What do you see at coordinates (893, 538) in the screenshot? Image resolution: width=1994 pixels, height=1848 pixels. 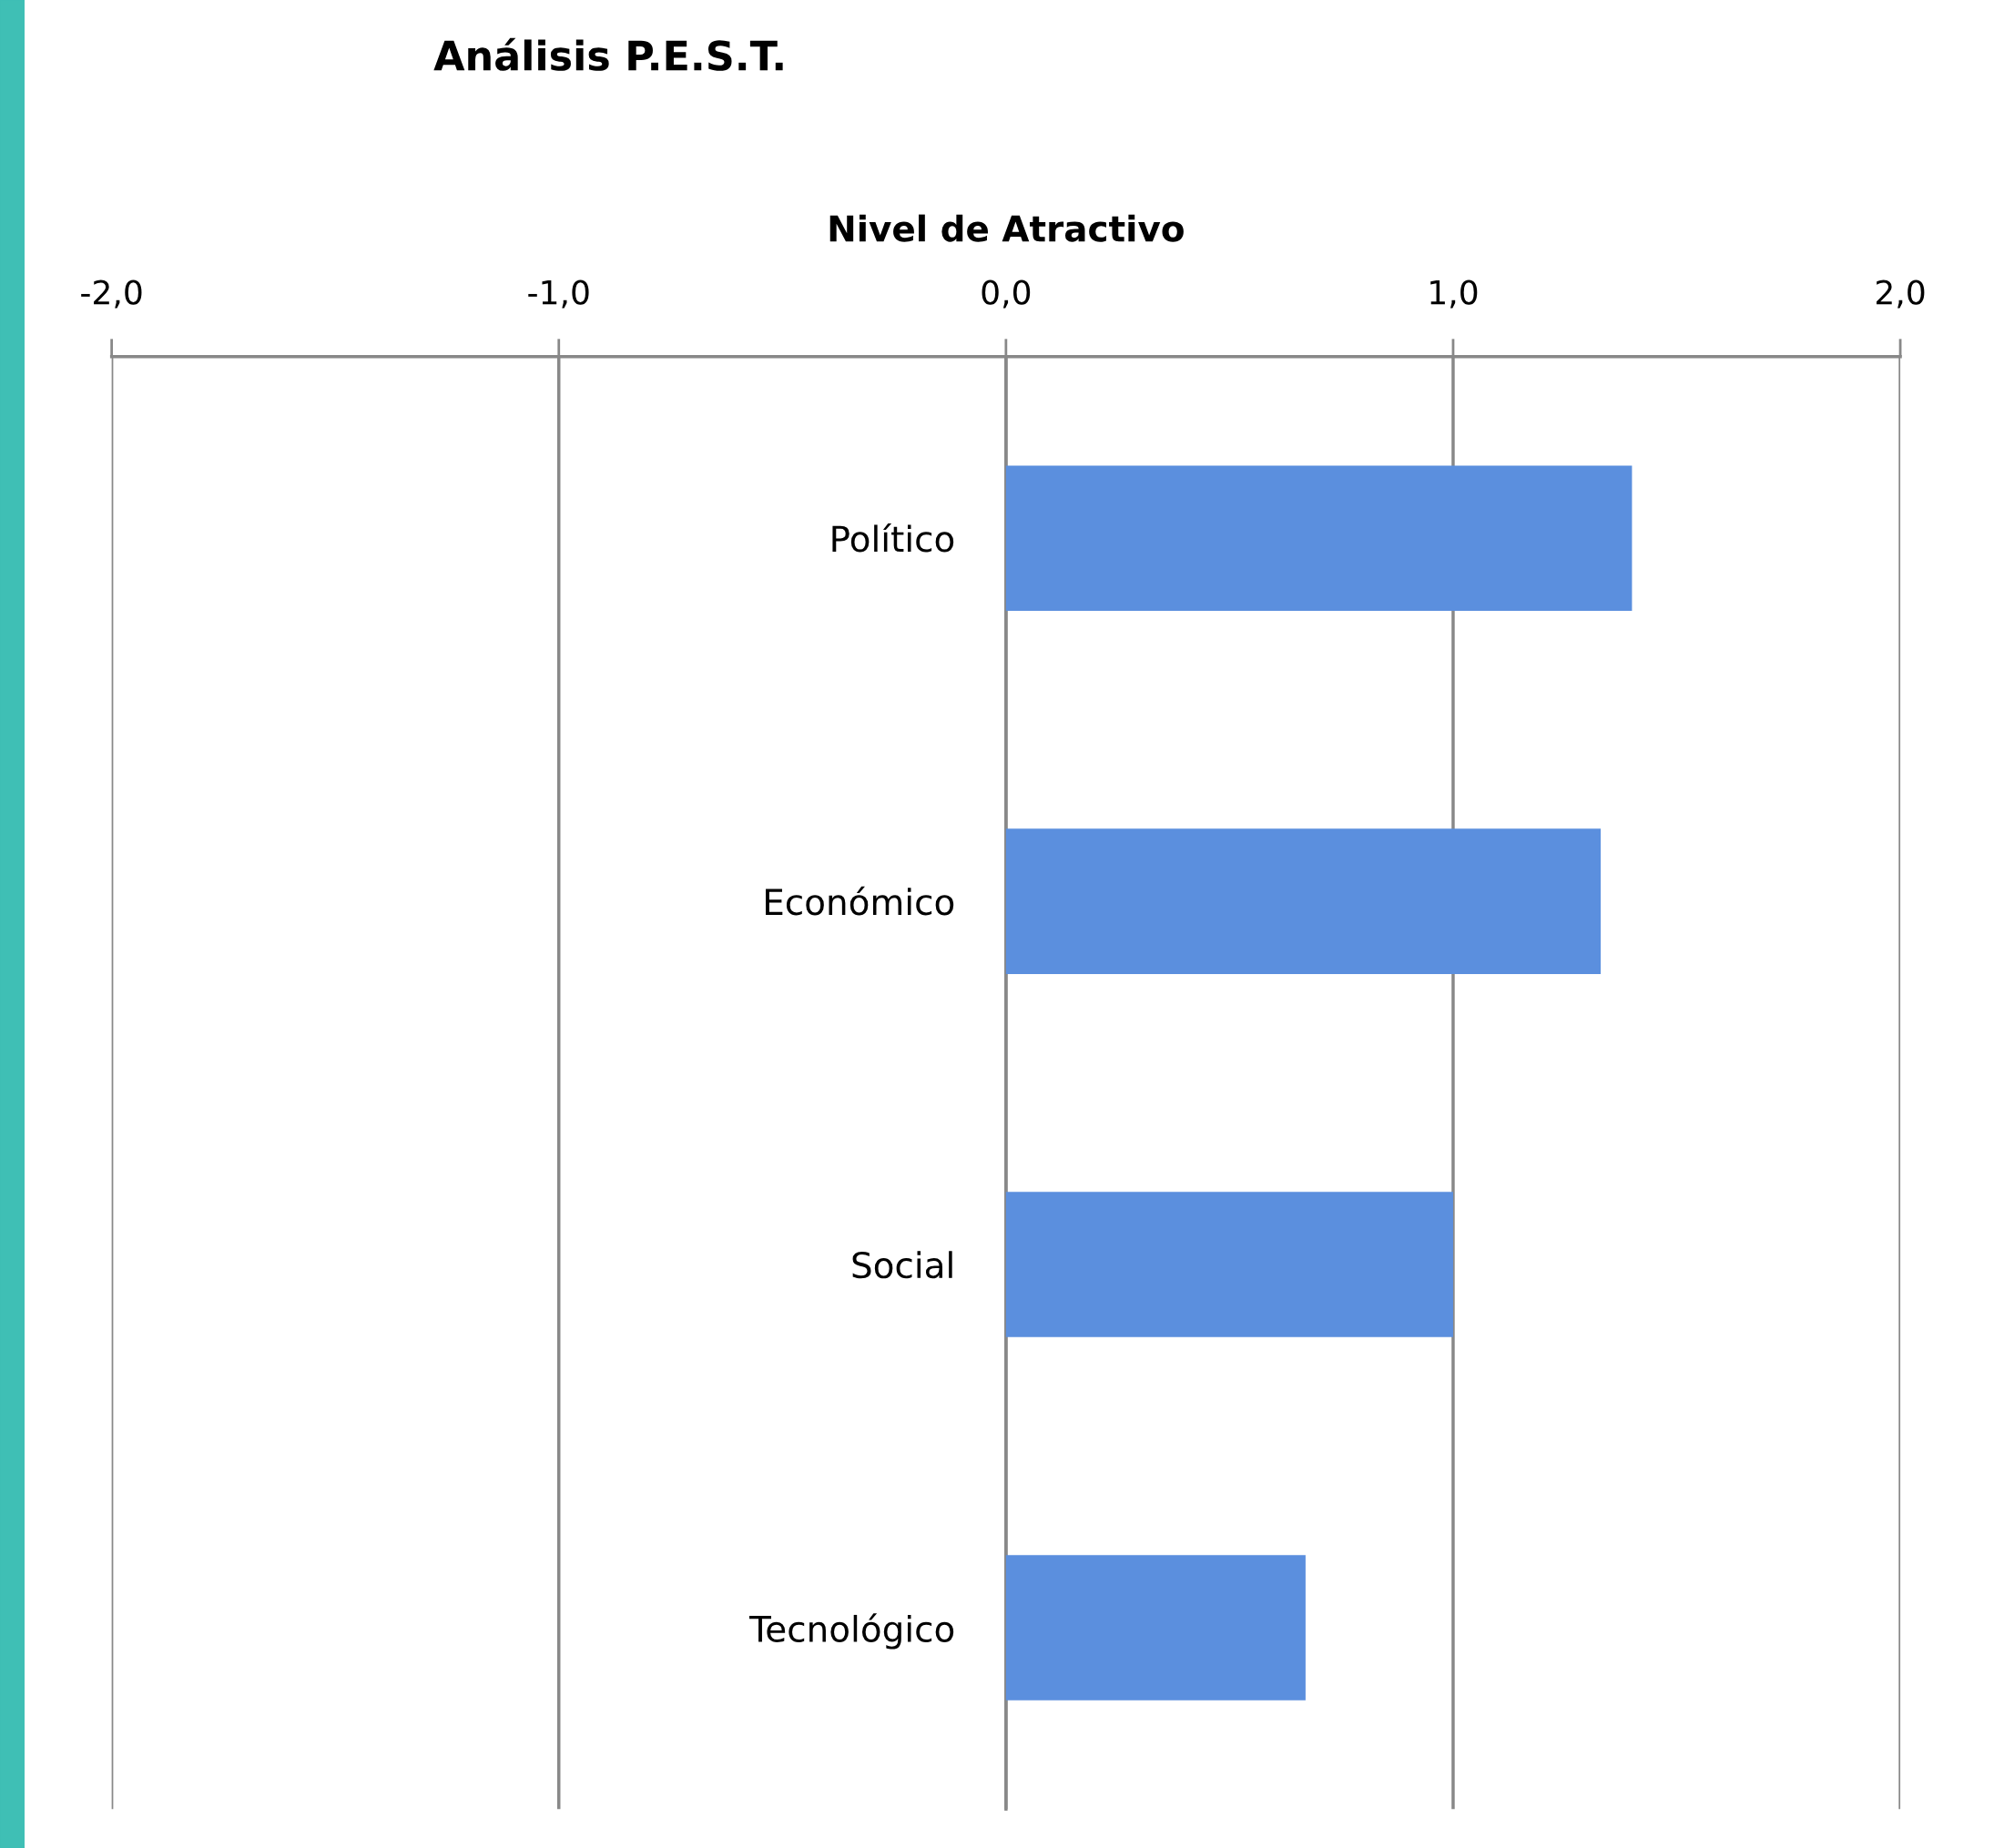 I see `y-tick-label: Político` at bounding box center [893, 538].